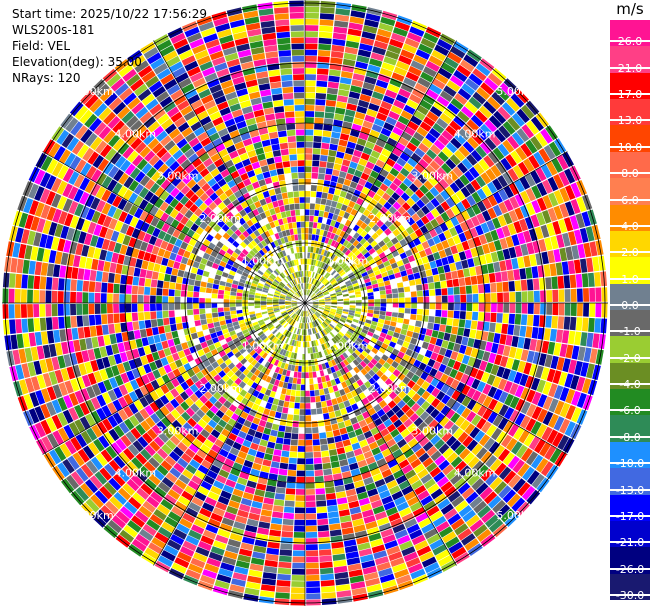 The height and width of the screenshot is (610, 650). What do you see at coordinates (109, 14) in the screenshot?
I see `start-time-text: Start time: 2025/10/22 17:56:29` at bounding box center [109, 14].